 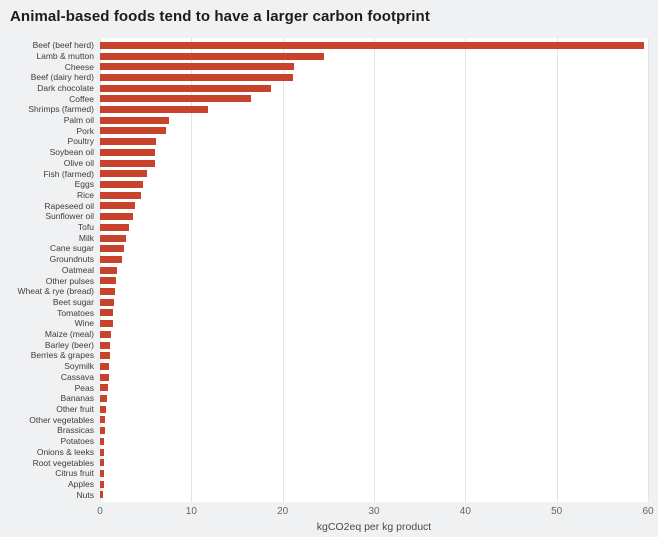 I want to click on category-label: Milk, so click(x=86, y=237).